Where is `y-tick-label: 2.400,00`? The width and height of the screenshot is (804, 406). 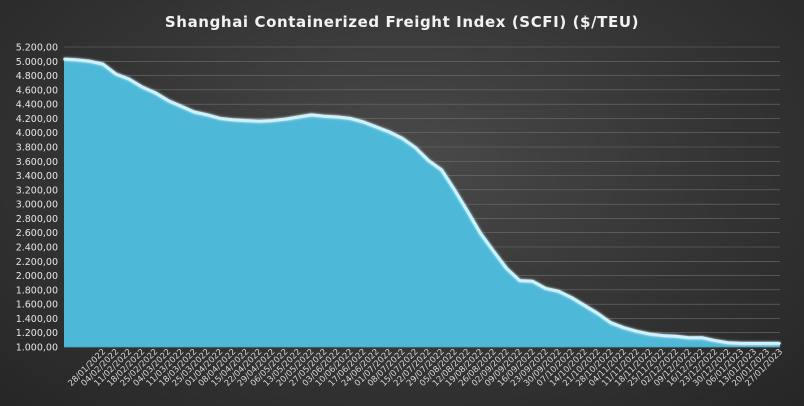 y-tick-label: 2.400,00 is located at coordinates (37, 248).